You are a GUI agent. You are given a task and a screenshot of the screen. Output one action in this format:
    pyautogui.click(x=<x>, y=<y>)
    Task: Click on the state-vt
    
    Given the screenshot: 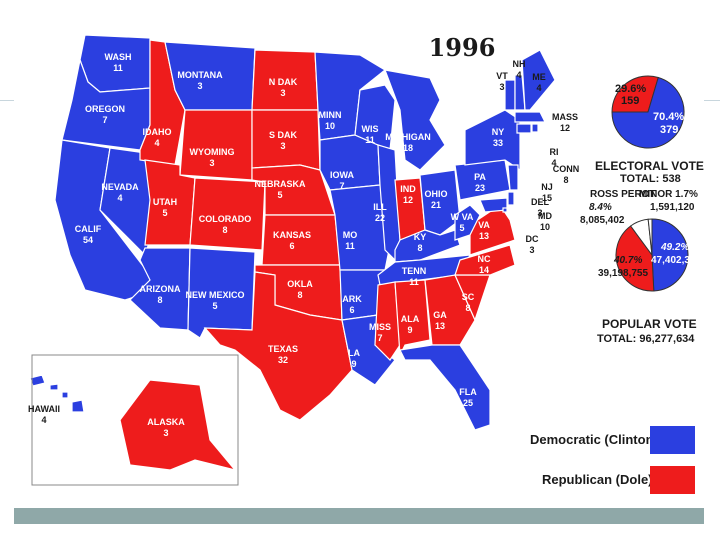 What is the action you would take?
    pyautogui.click(x=510, y=95)
    